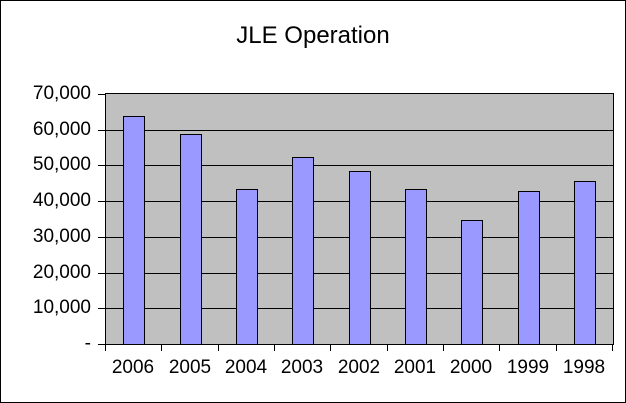 This screenshot has width=626, height=403. I want to click on x-axis-label-2000: 2000, so click(471, 367).